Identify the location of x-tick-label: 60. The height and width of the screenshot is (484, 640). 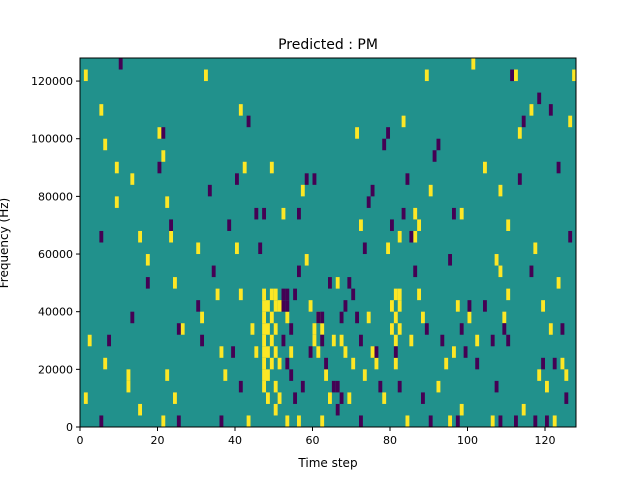
(313, 440).